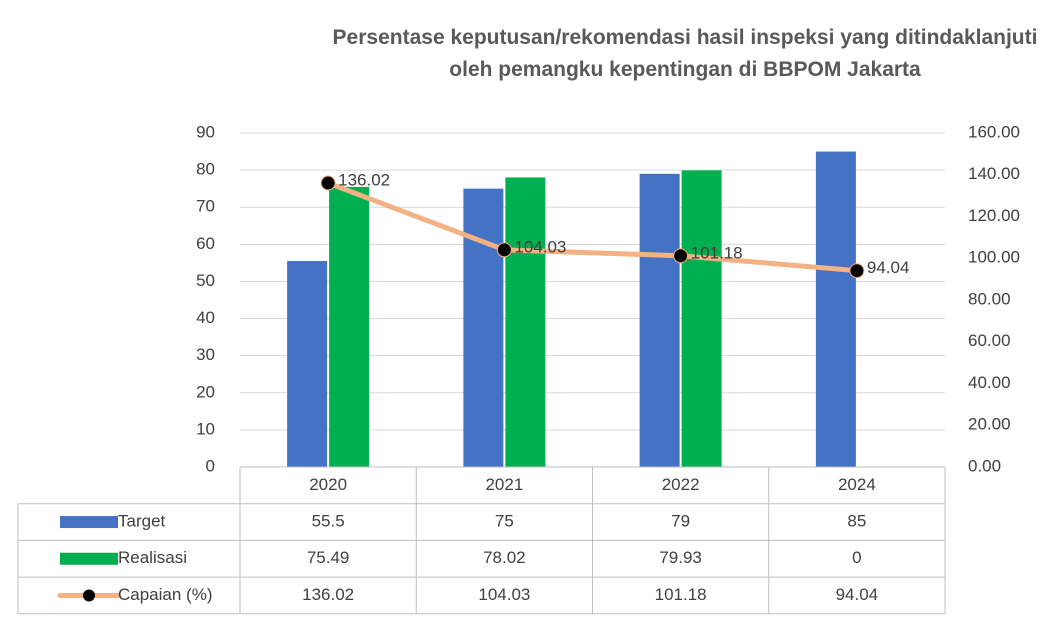  Describe the element at coordinates (205, 280) in the screenshot. I see `y-tick-label: 50` at that location.